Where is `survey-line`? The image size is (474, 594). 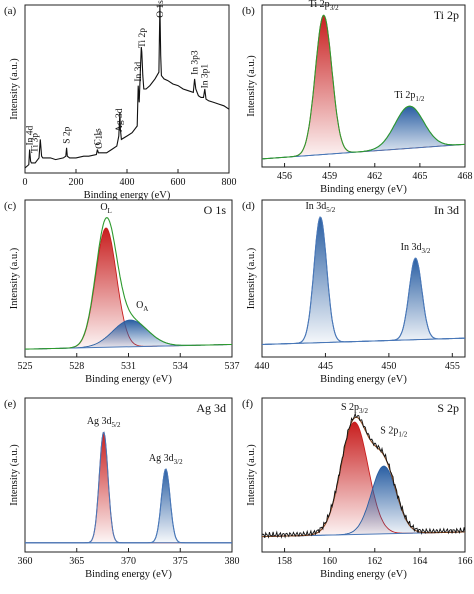 survey-line is located at coordinates (127, 86).